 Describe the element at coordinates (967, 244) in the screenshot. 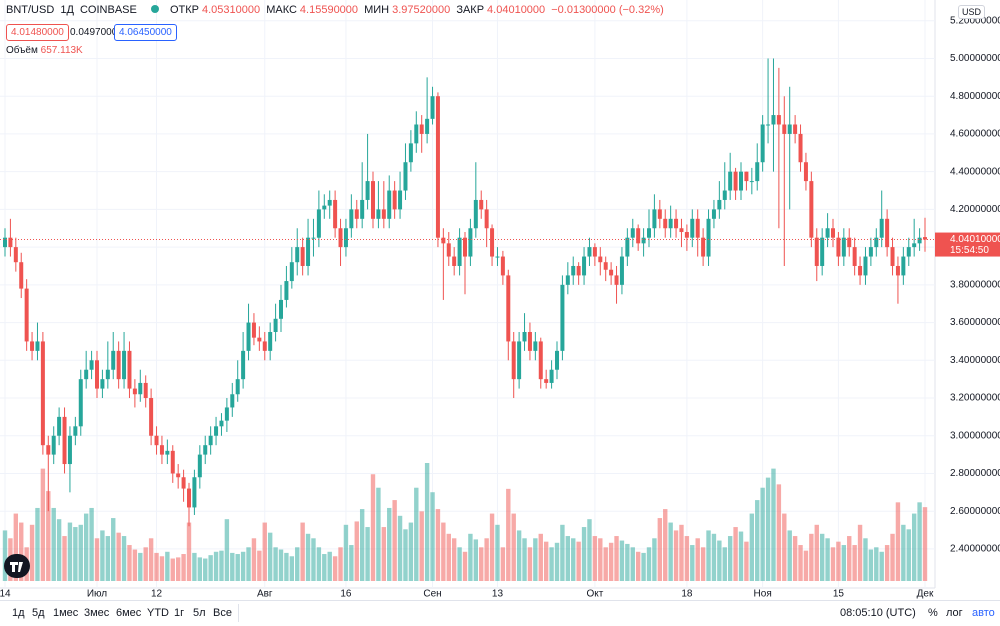

I see `last-price-box` at that location.